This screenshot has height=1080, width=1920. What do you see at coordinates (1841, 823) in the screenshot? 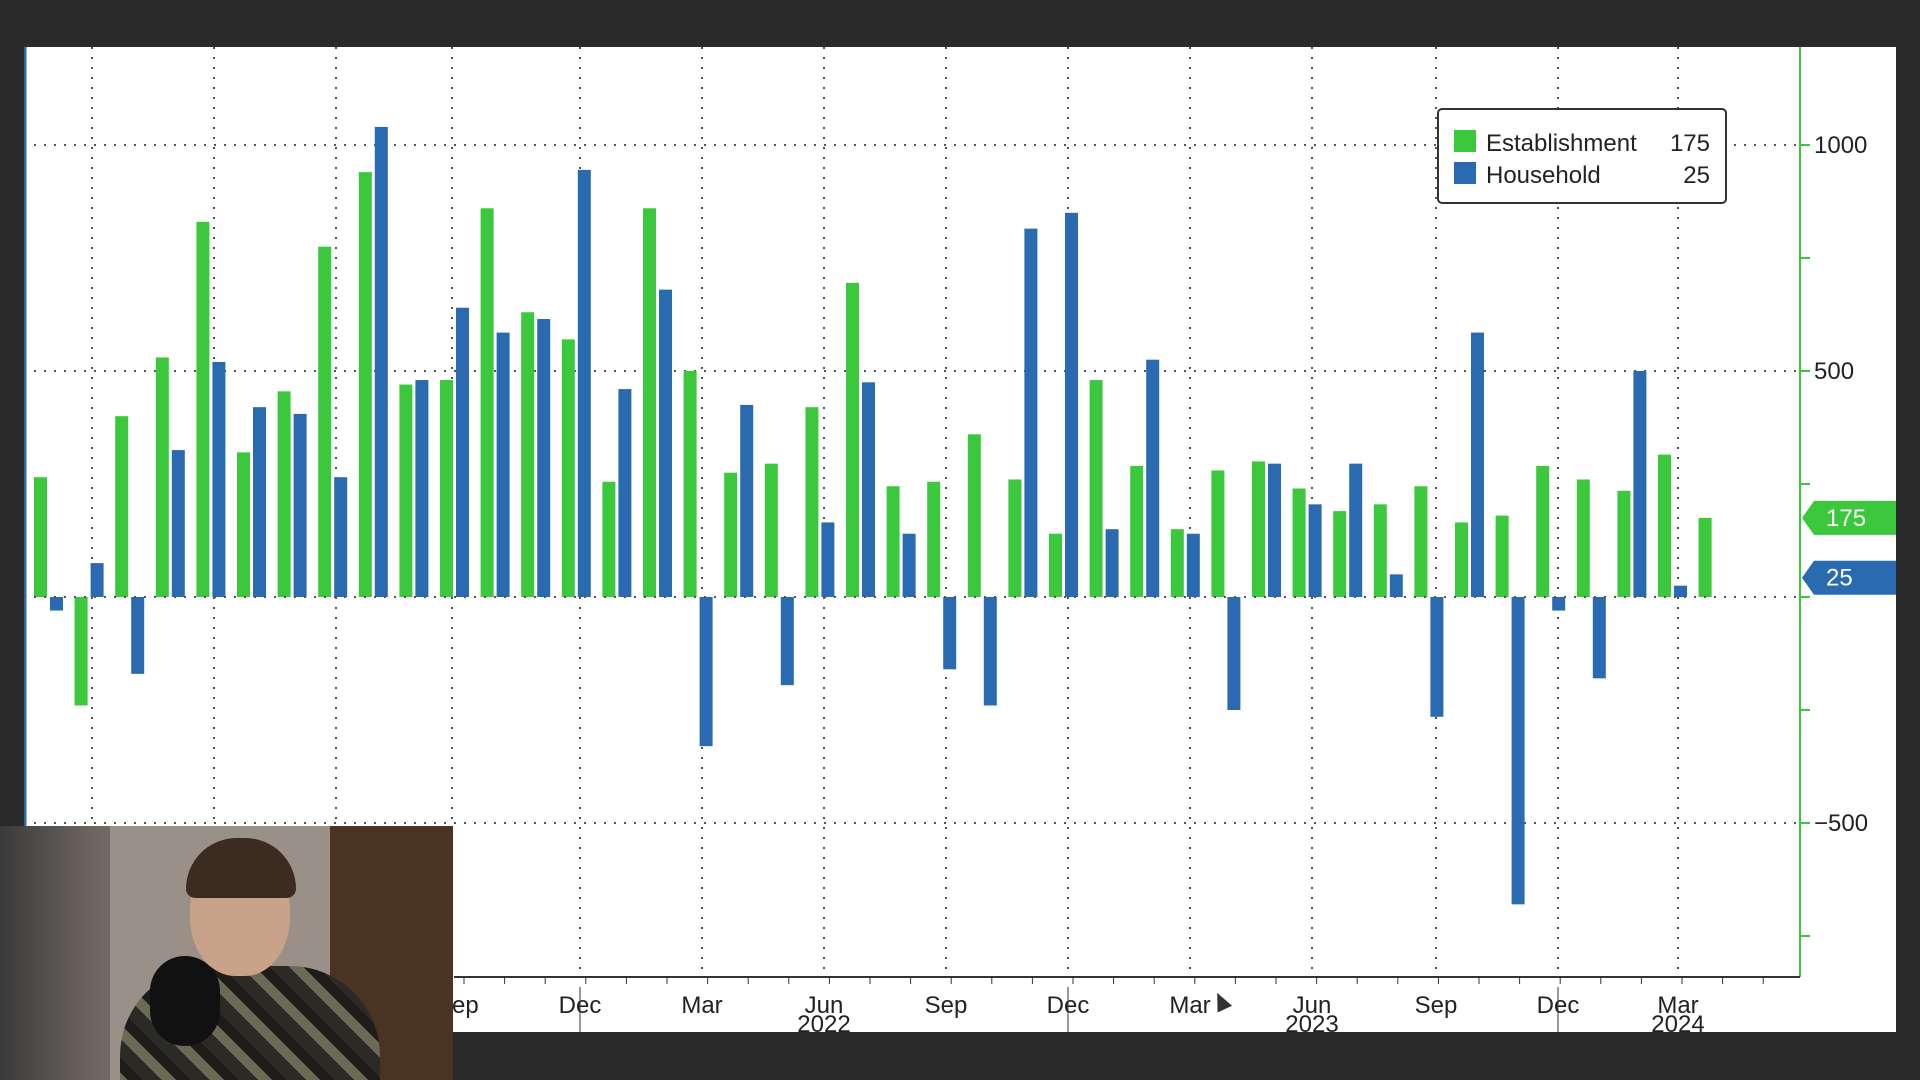
I see `y-tick-label: −500` at bounding box center [1841, 823].